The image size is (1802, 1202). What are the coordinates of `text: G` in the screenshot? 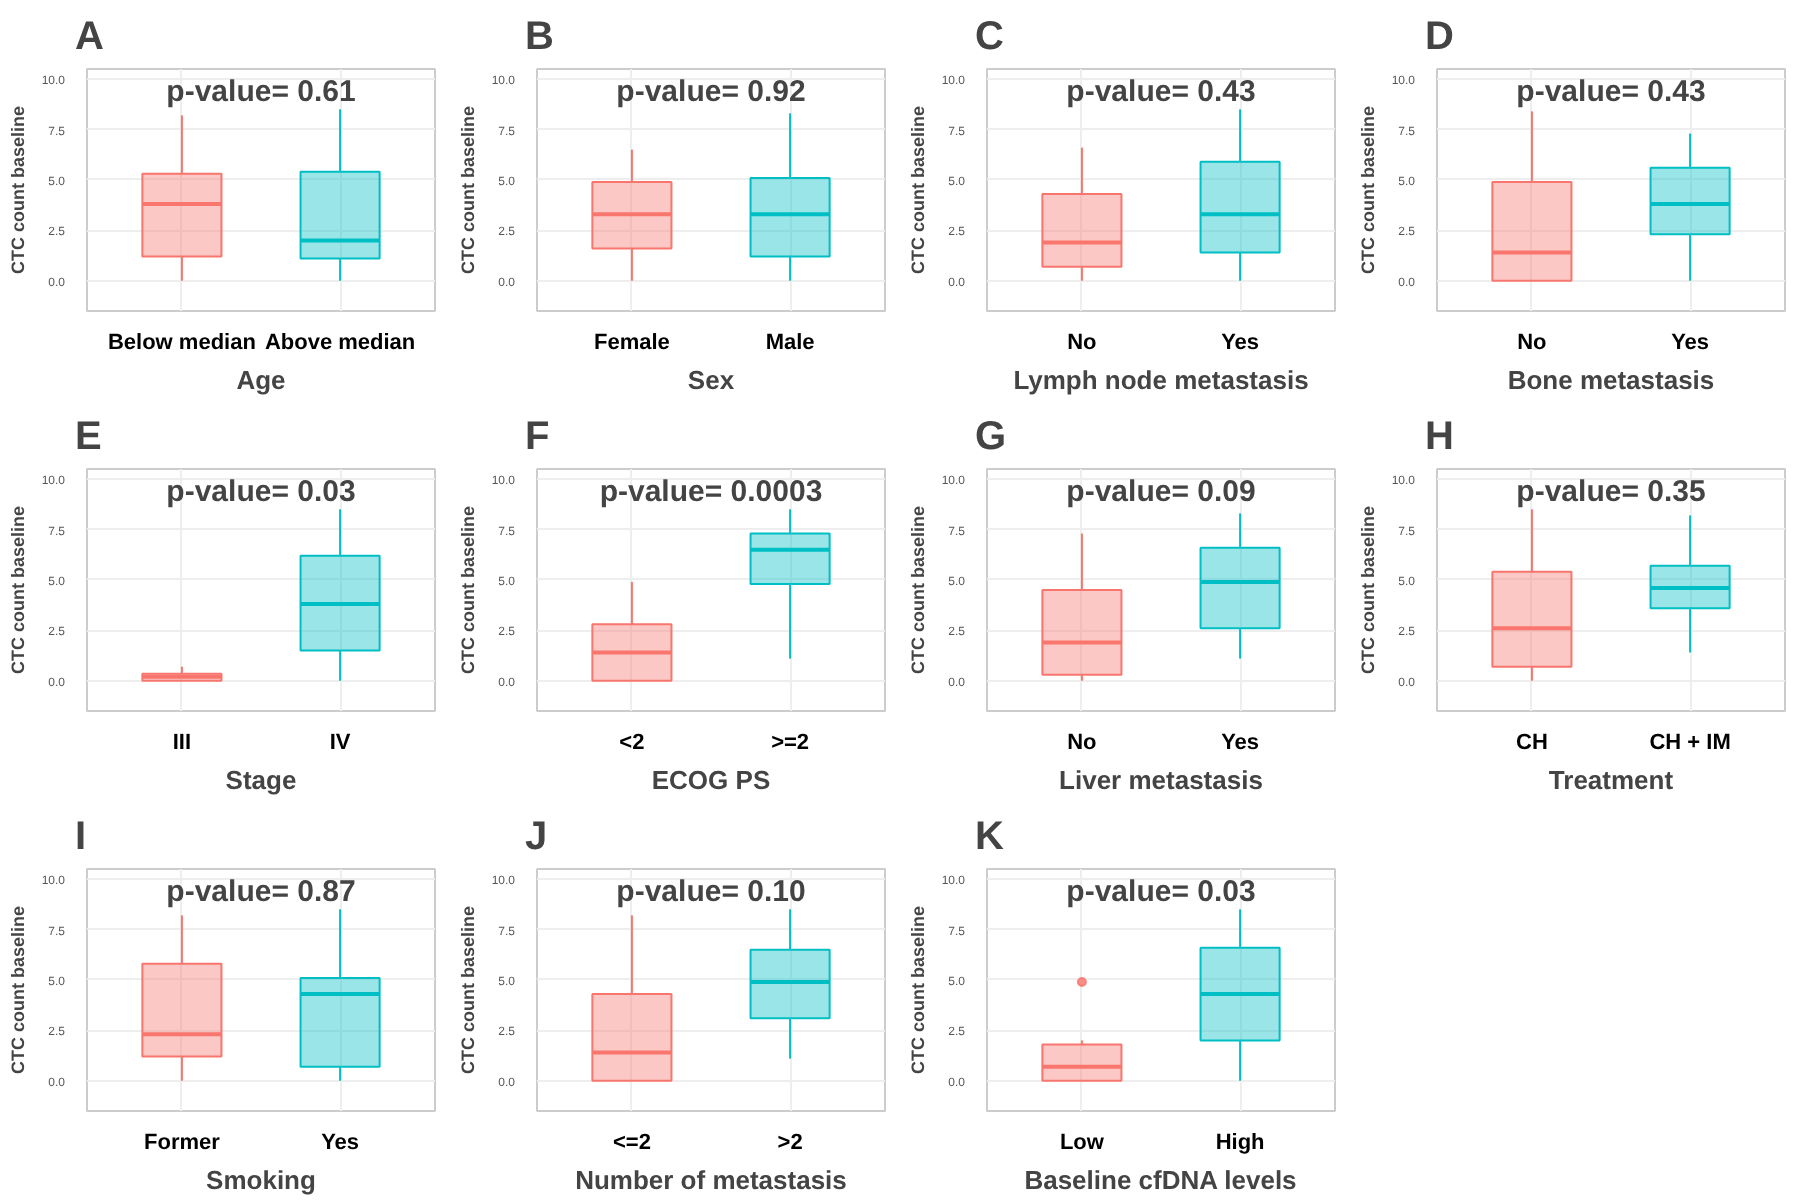 It's located at (991, 437).